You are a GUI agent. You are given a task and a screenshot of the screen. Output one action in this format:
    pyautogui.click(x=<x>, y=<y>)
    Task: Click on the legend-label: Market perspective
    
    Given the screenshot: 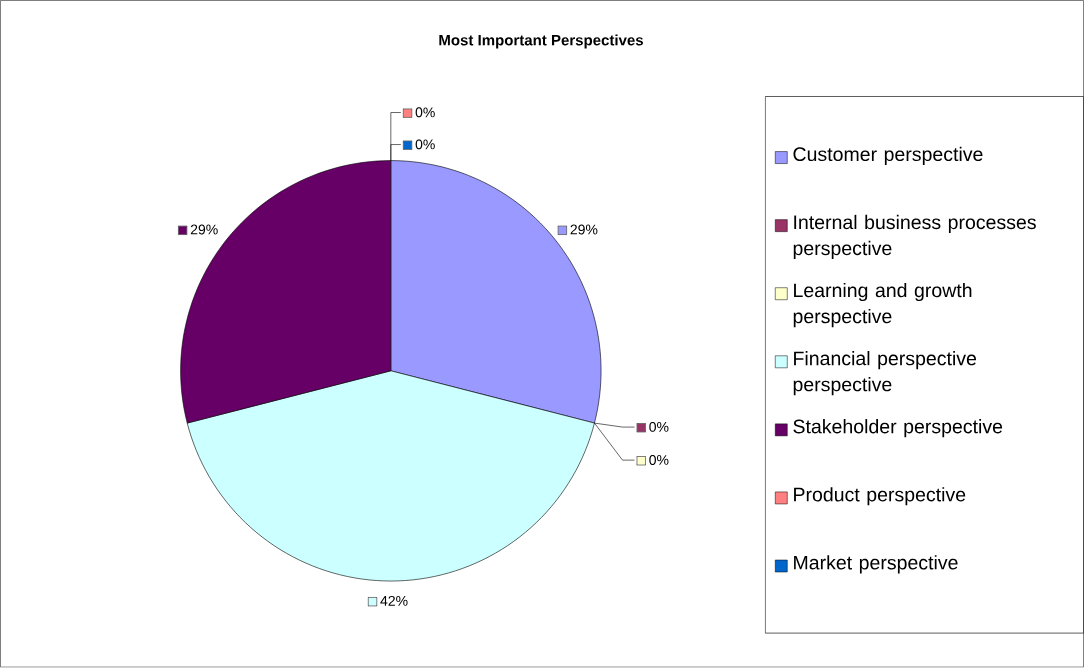 What is the action you would take?
    pyautogui.click(x=876, y=564)
    